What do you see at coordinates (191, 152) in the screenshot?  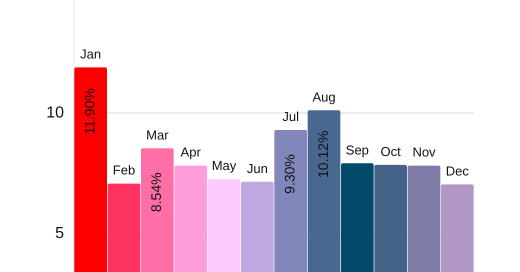 I see `x-tick-label: Apr` at bounding box center [191, 152].